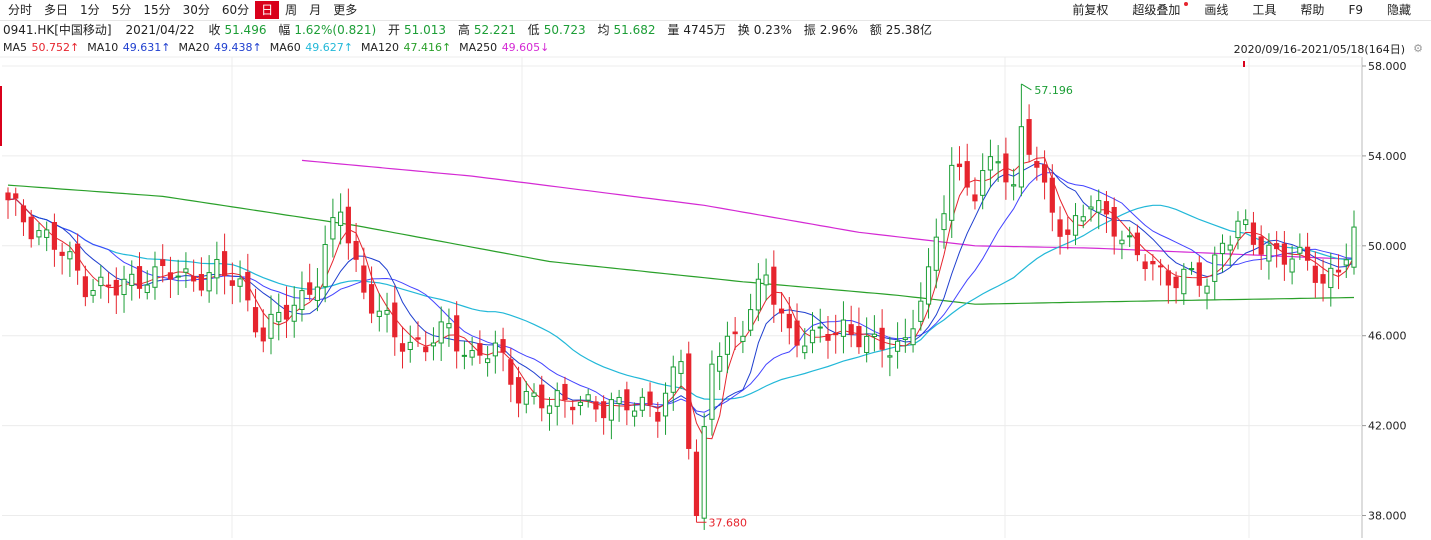 Image resolution: width=1431 pixels, height=540 pixels. What do you see at coordinates (335, 30) in the screenshot?
I see `change-value: 1.62%(0.821)` at bounding box center [335, 30].